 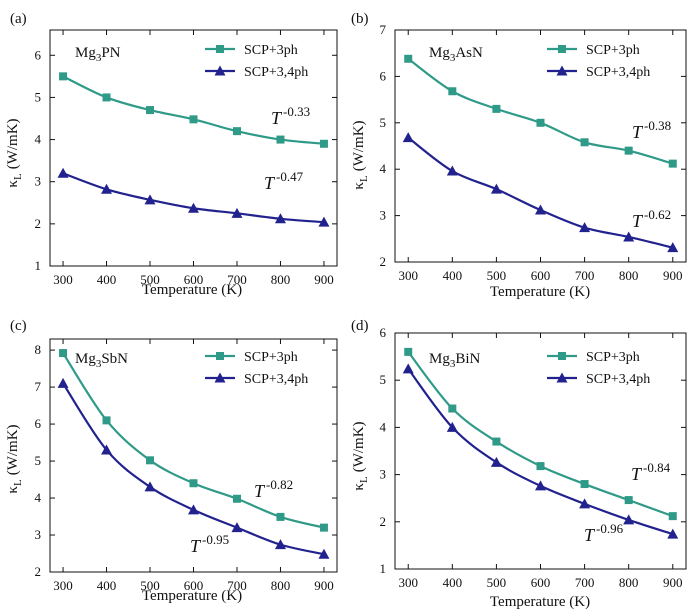 What do you see at coordinates (192, 596) in the screenshot?
I see `x-axis-label: Temperature (K)` at bounding box center [192, 596].